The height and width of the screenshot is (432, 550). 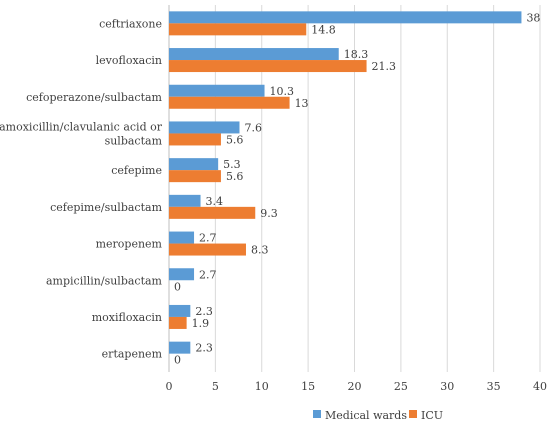 I want to click on category-label: ampicillin/sulbactam, so click(x=104, y=280).